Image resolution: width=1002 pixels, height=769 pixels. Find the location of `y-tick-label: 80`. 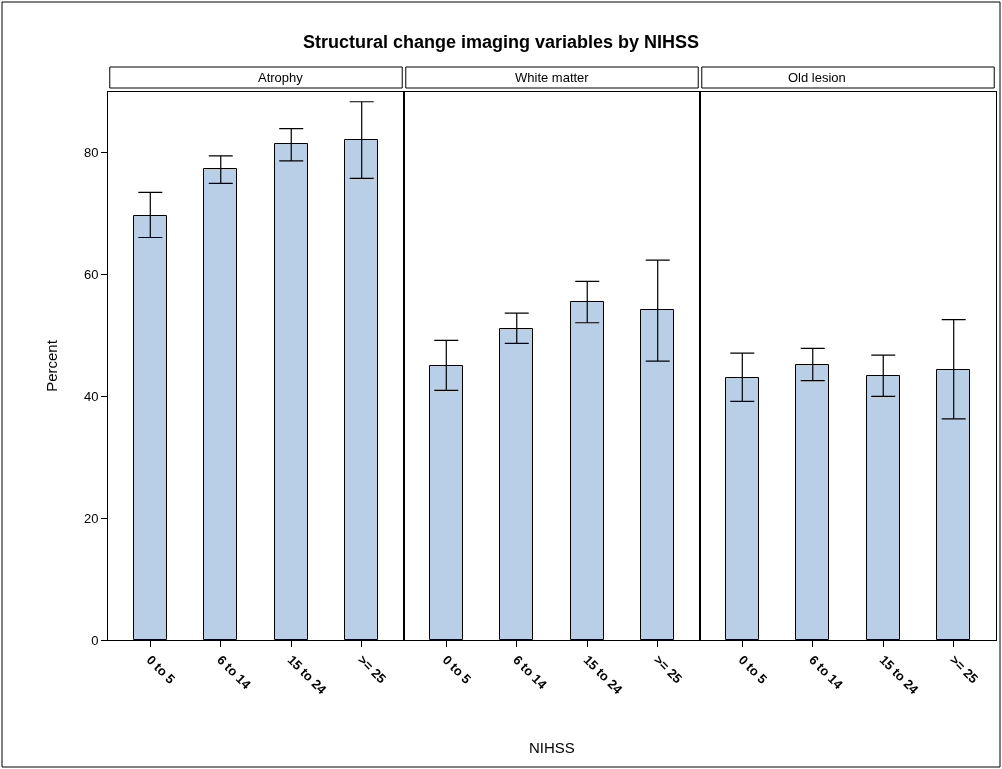

y-tick-label: 80 is located at coordinates (91, 153).